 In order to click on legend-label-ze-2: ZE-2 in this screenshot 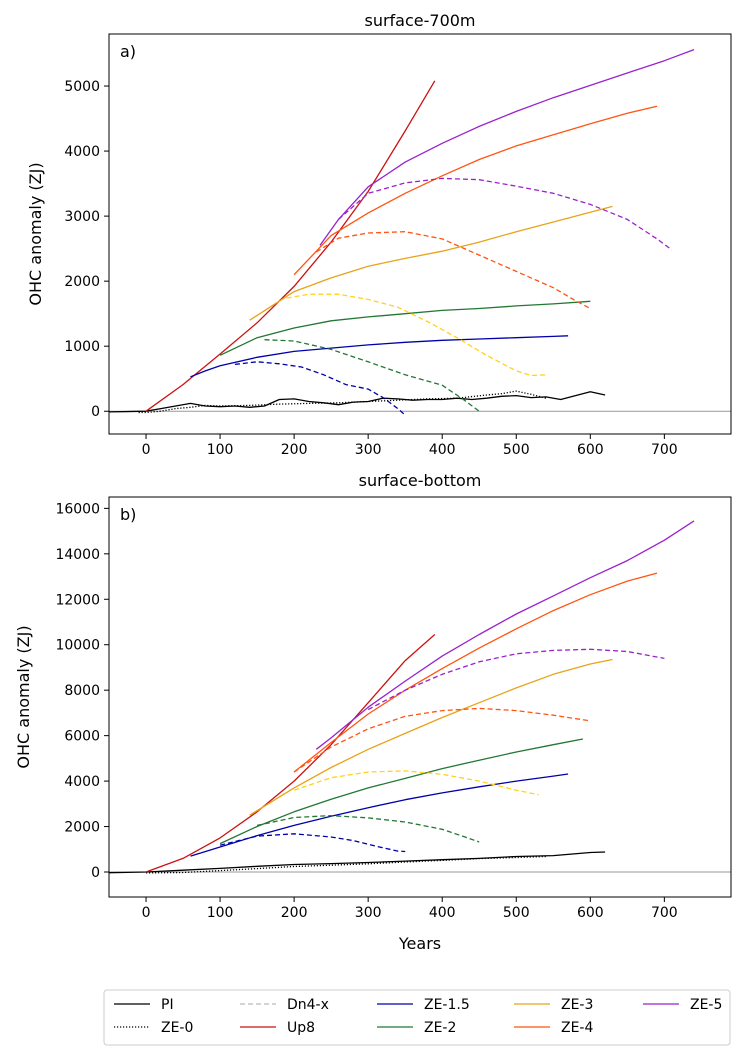, I will do `click(440, 1028)`.